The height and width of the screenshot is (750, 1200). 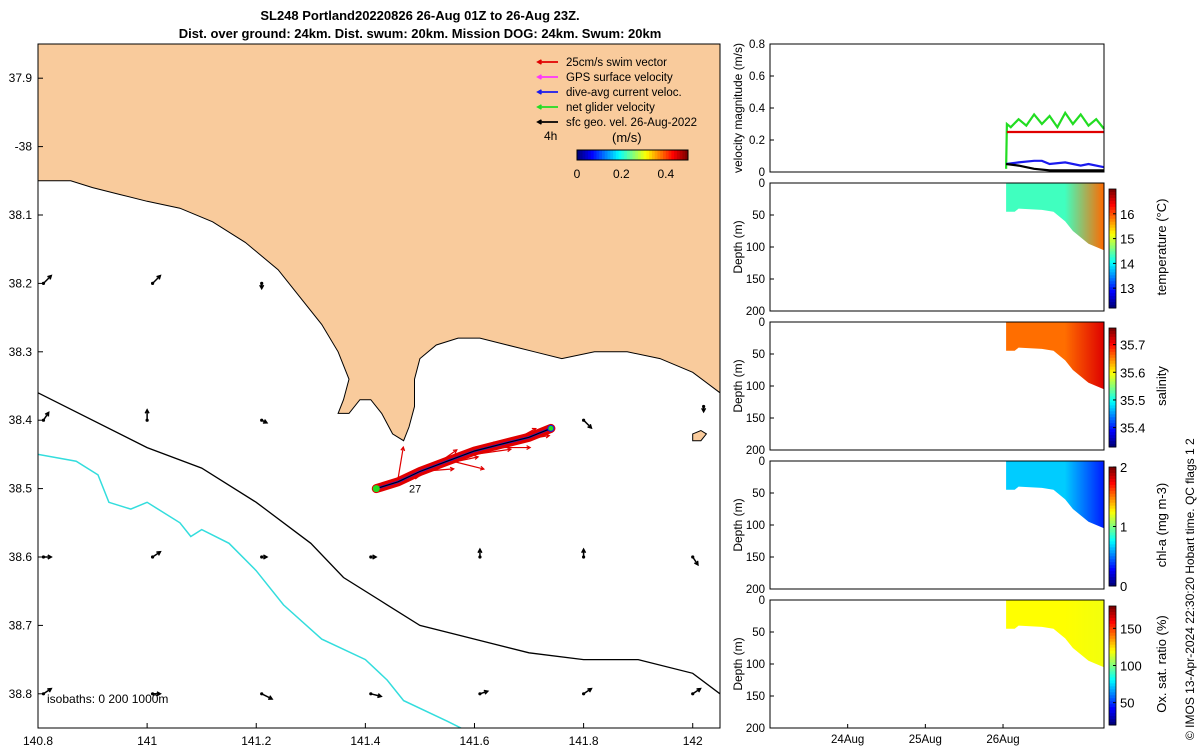 What do you see at coordinates (107, 699) in the screenshot?
I see `isobaths-note: isobaths: 0 200 1000m` at bounding box center [107, 699].